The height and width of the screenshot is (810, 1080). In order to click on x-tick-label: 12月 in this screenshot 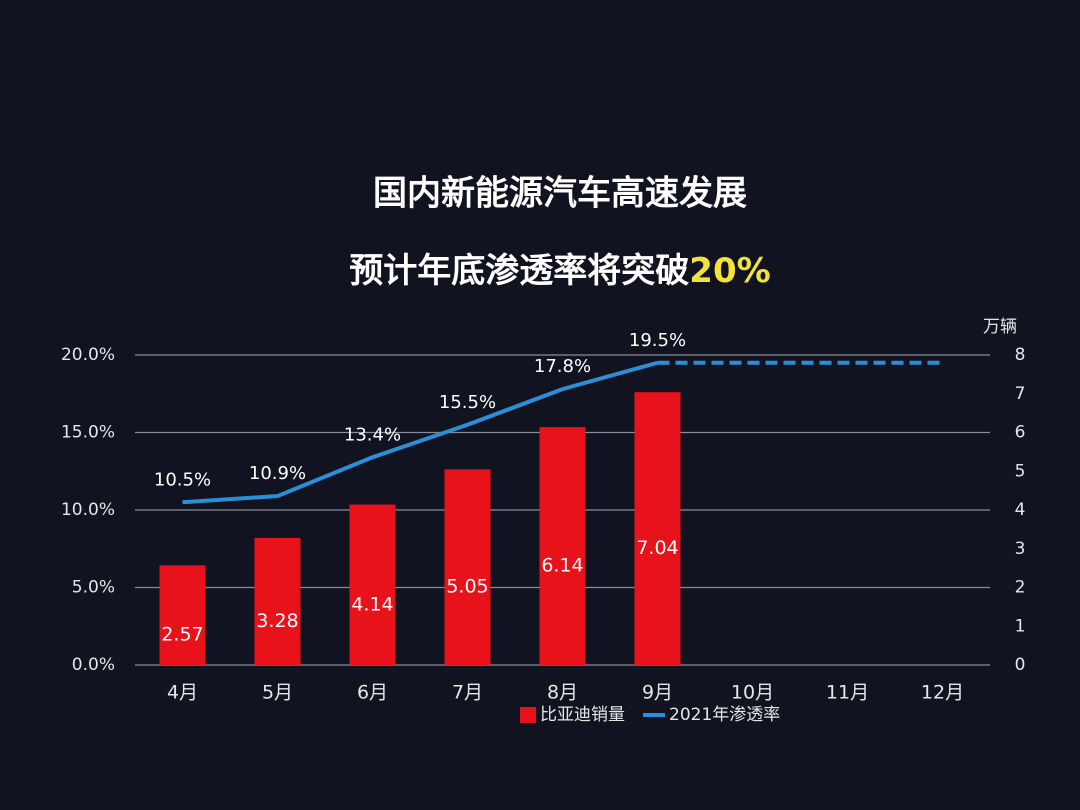, I will do `click(942, 693)`.